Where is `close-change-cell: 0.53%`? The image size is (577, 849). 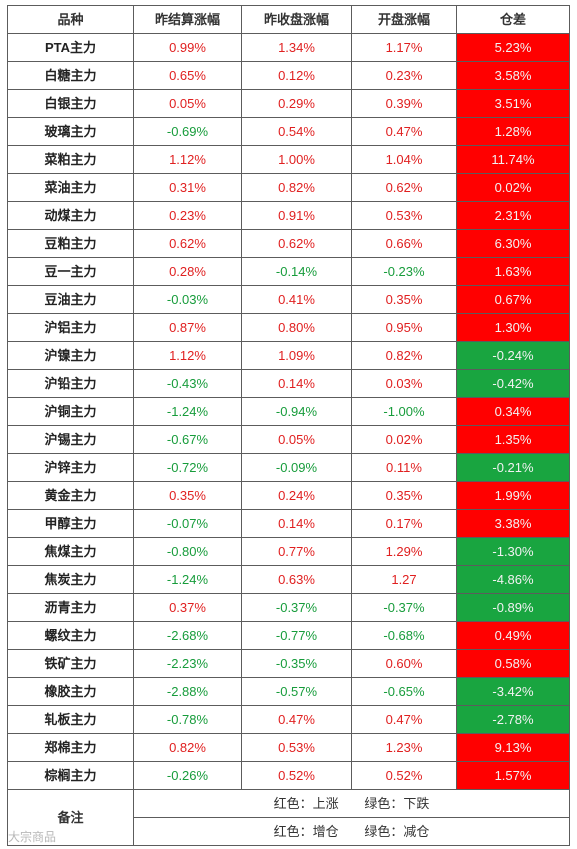 close-change-cell: 0.53% is located at coordinates (296, 747).